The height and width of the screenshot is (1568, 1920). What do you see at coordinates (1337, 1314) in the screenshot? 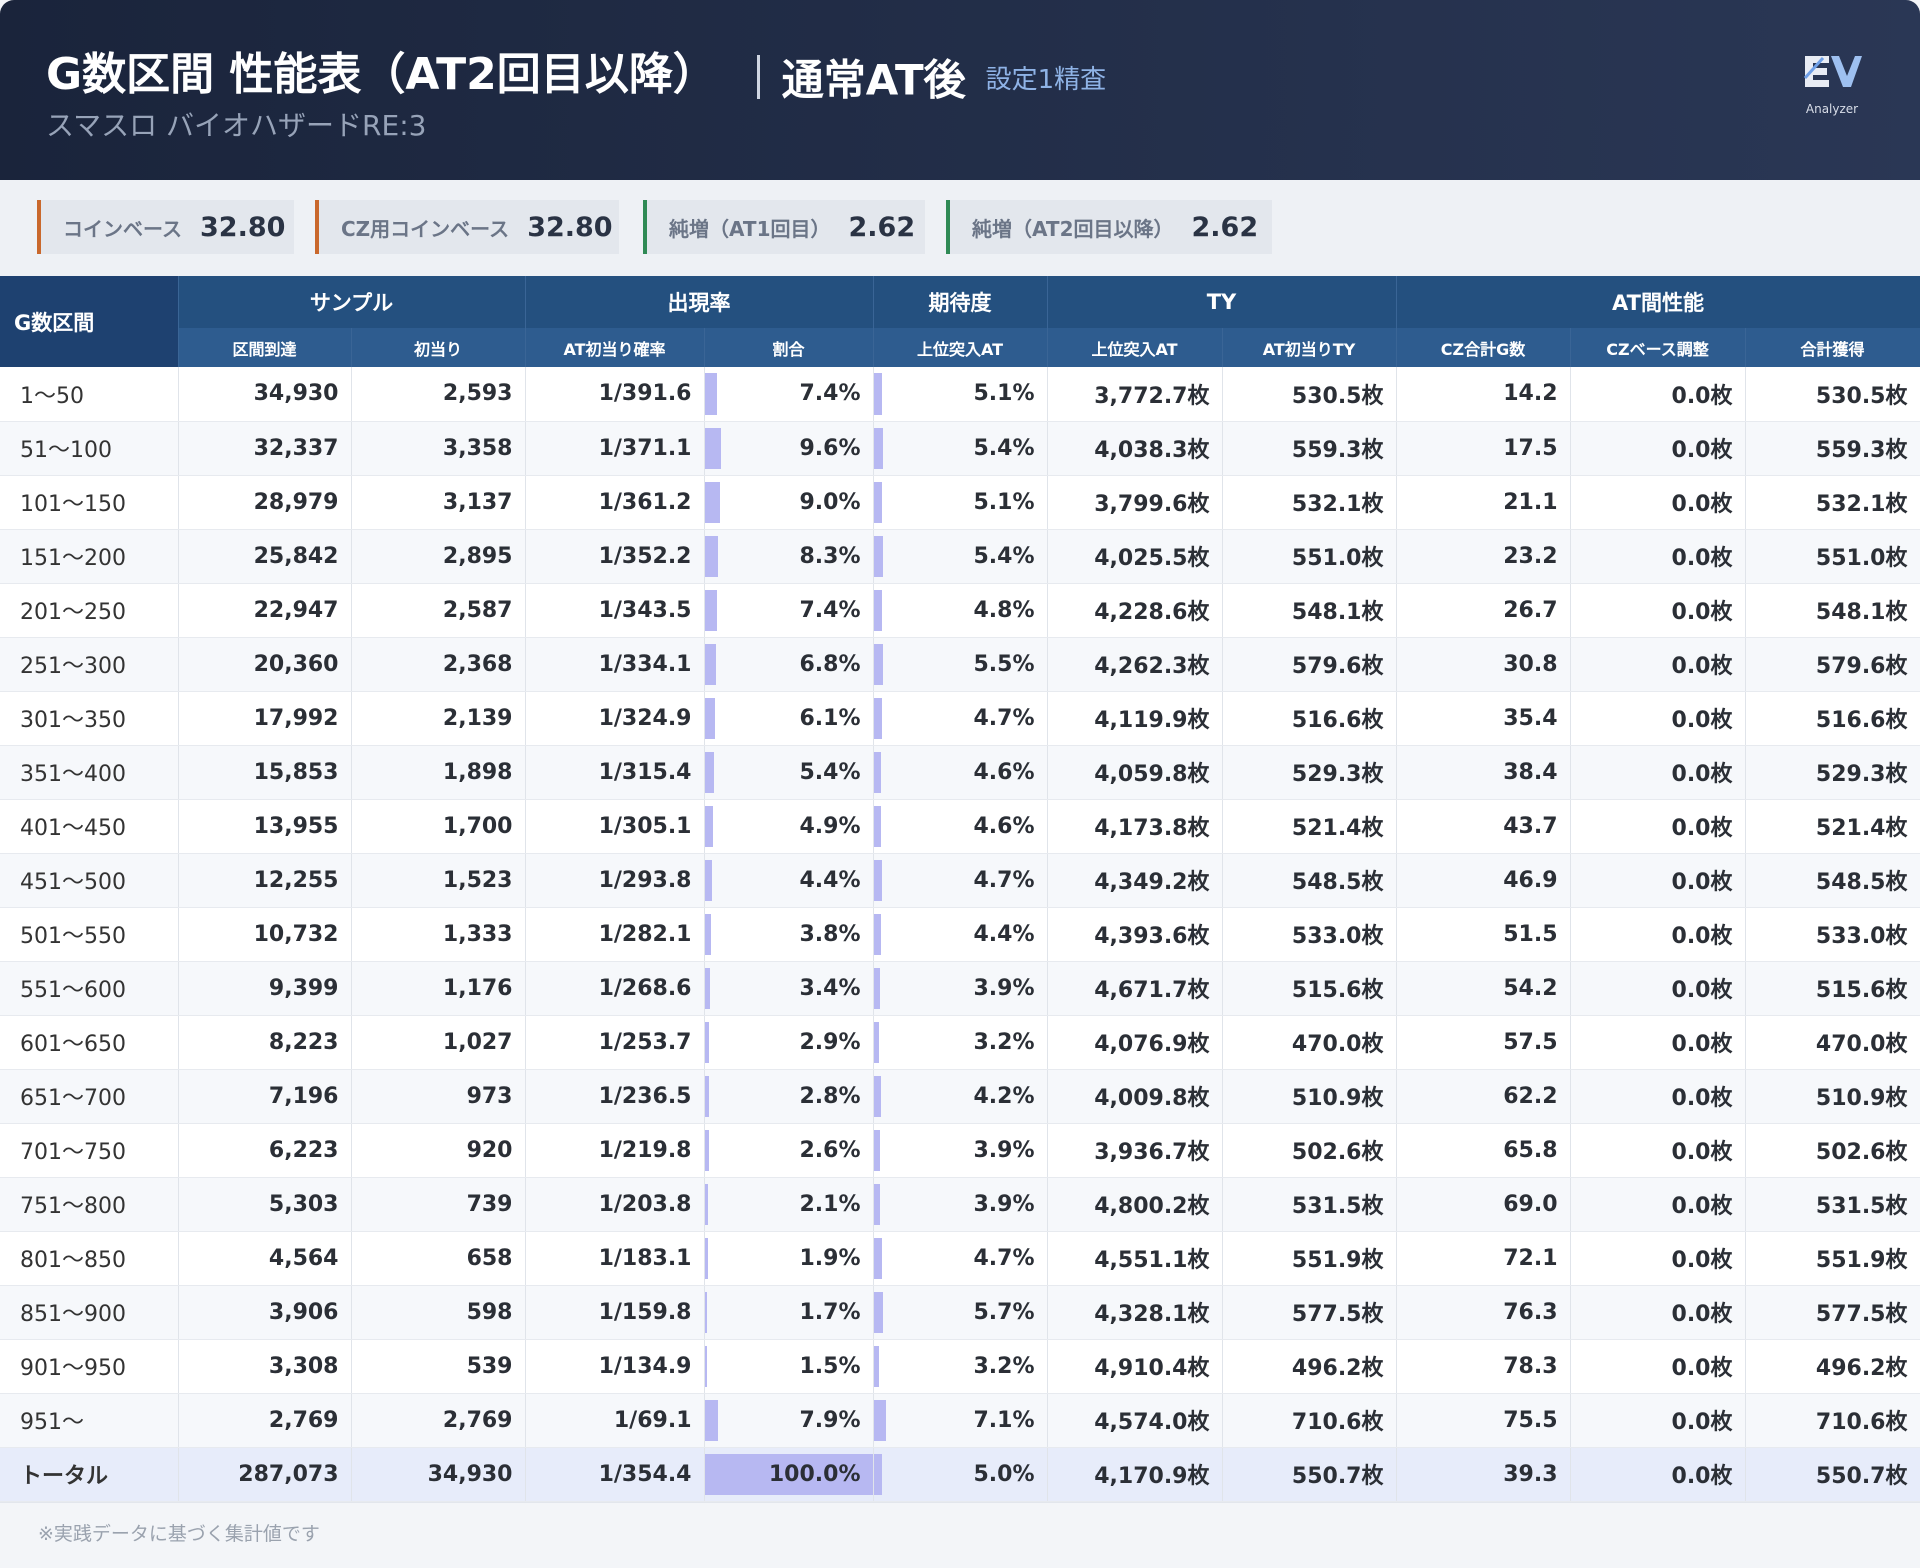
I see `cell-text: 577.5枚` at bounding box center [1337, 1314].